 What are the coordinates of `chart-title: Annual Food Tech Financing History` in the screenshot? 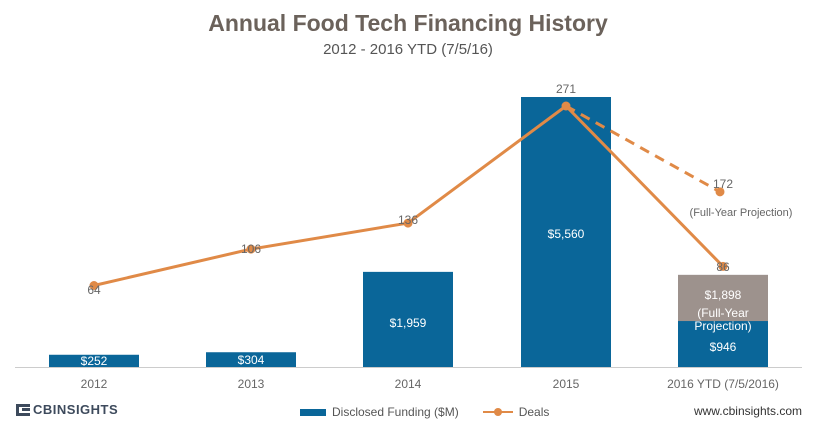 It's located at (408, 23).